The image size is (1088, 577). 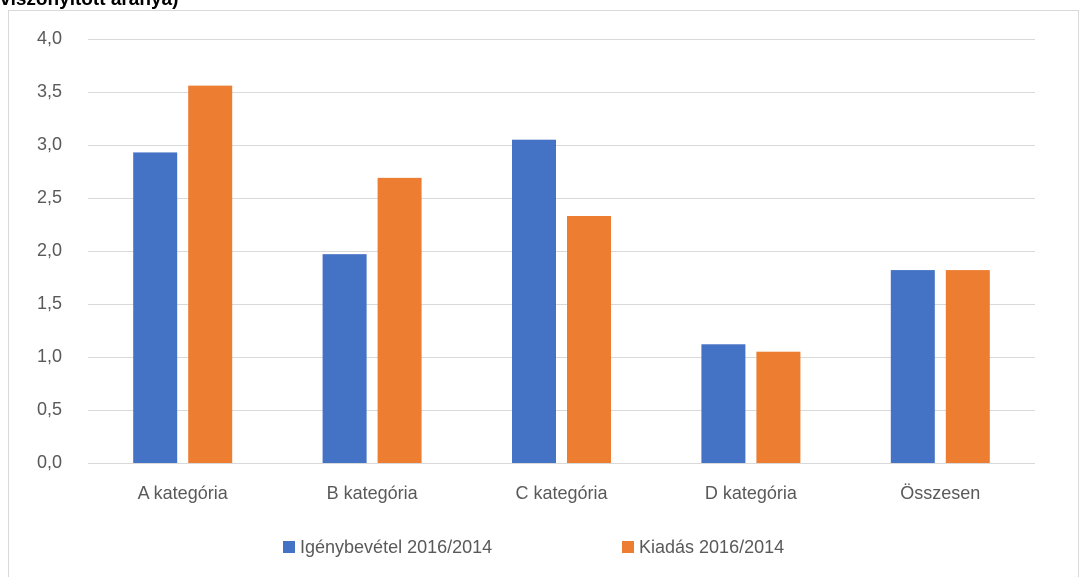 I want to click on x-tick-label: C kategória, so click(x=561, y=493).